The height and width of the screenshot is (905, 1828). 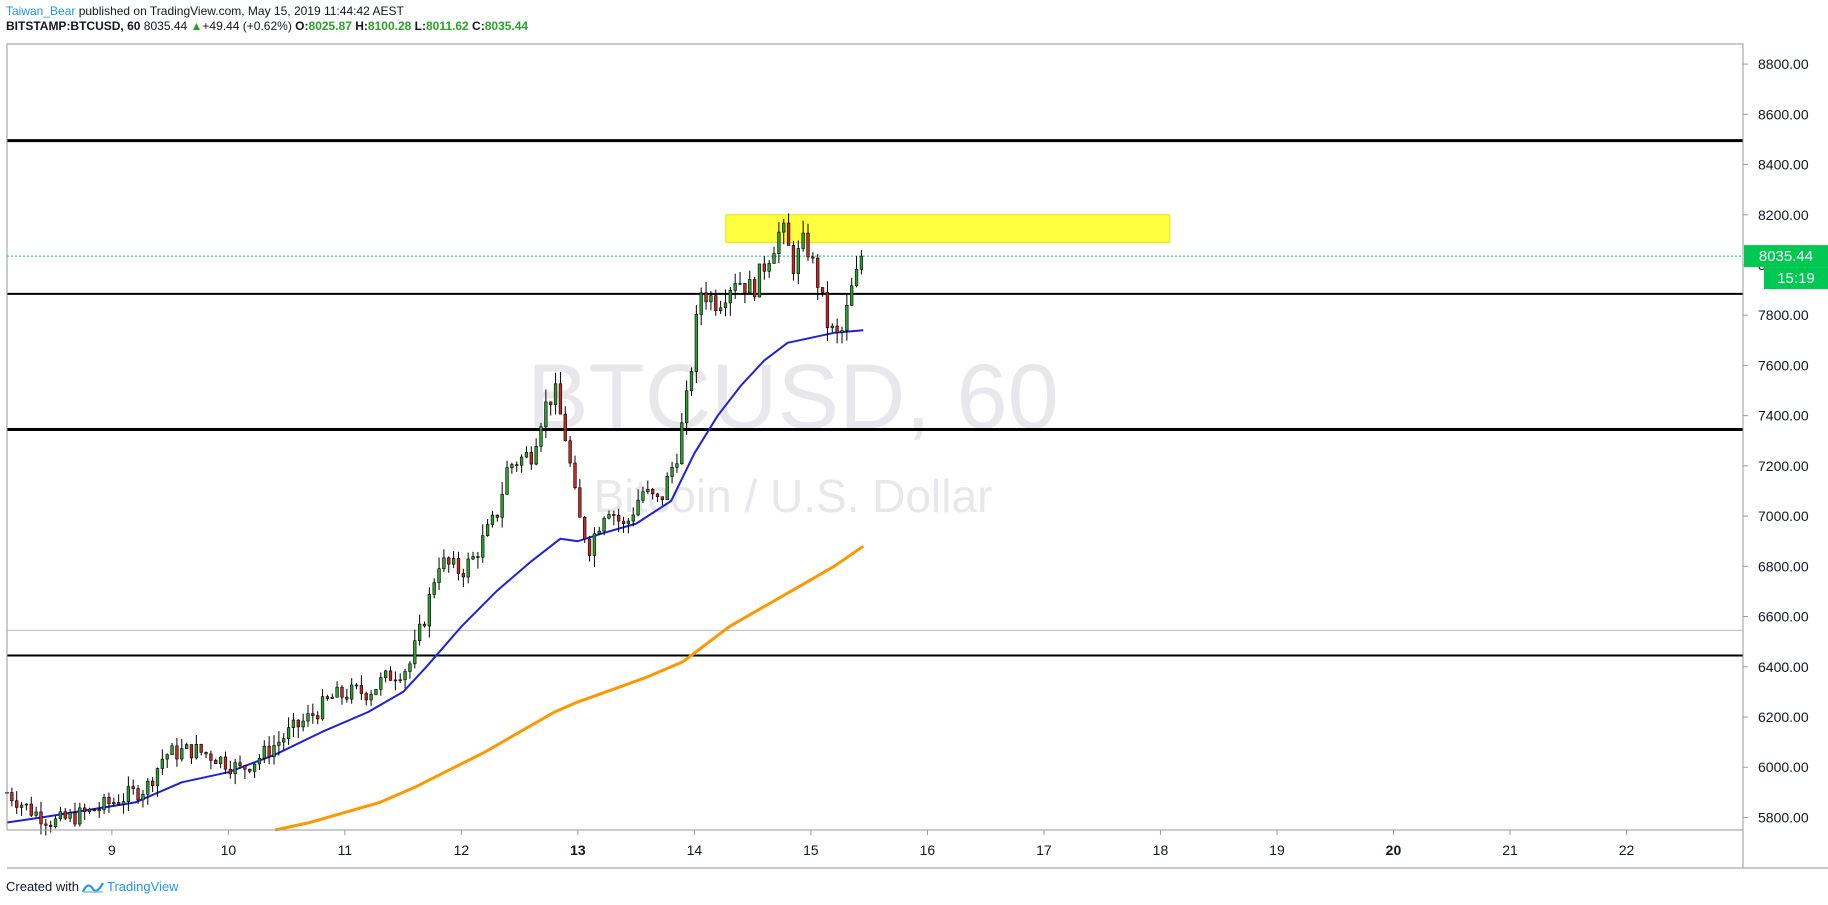 I want to click on price-tick-label: 6200.00, so click(x=1783, y=717).